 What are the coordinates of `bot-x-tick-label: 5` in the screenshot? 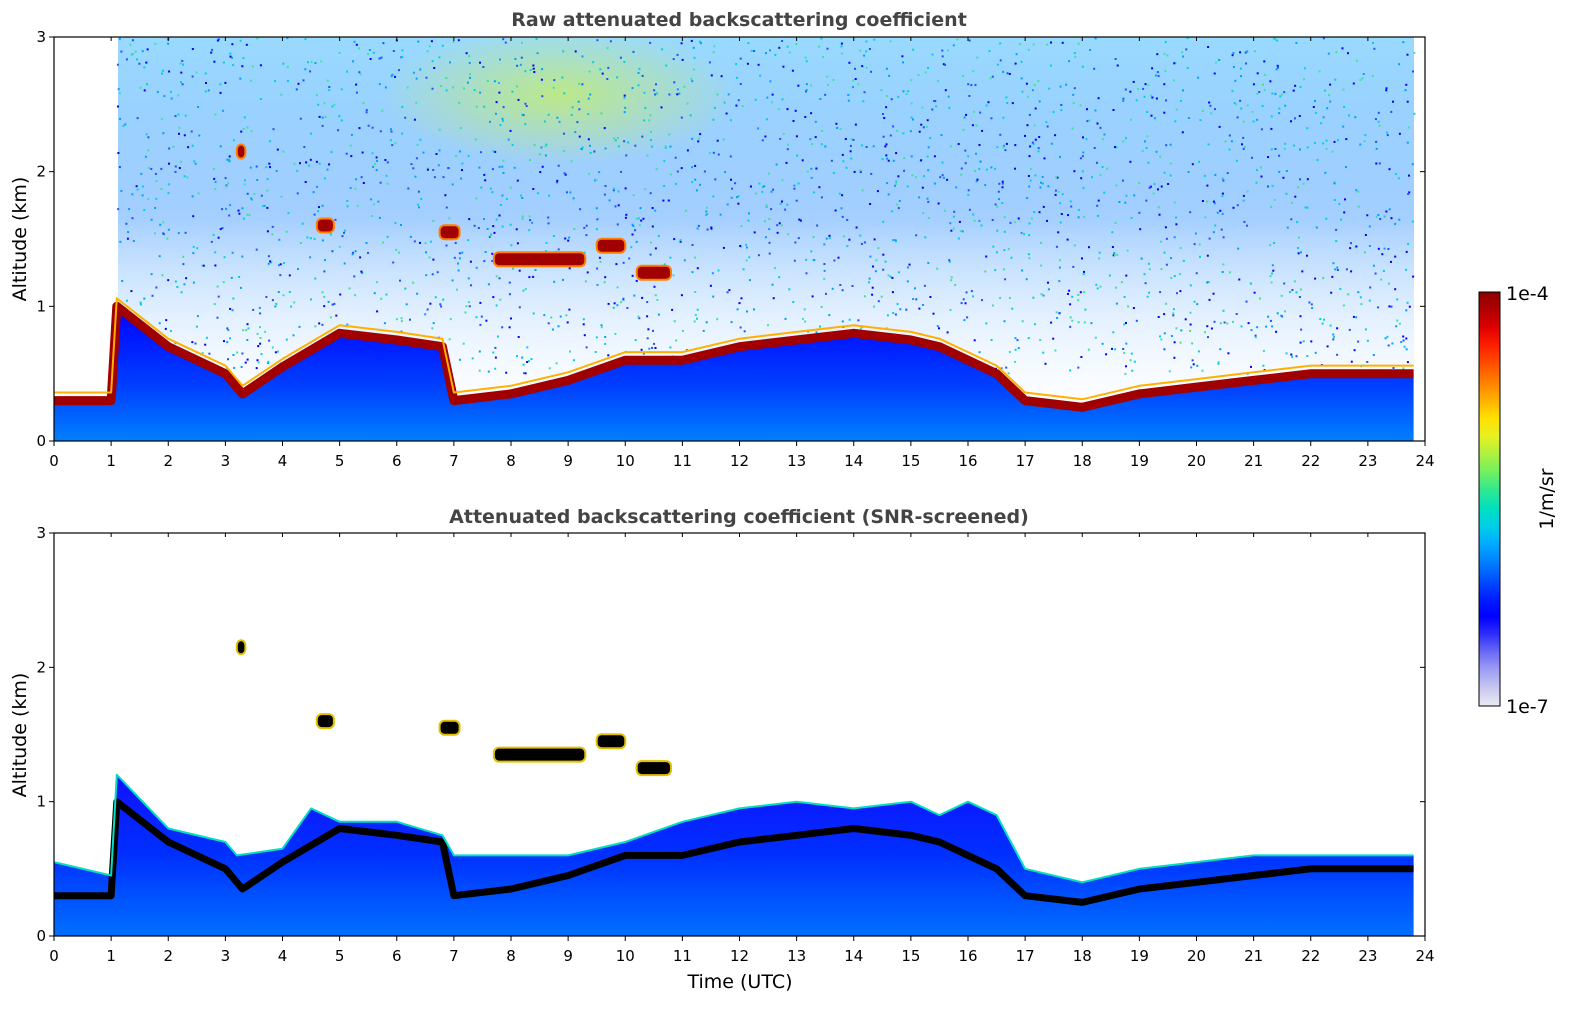 It's located at (340, 956).